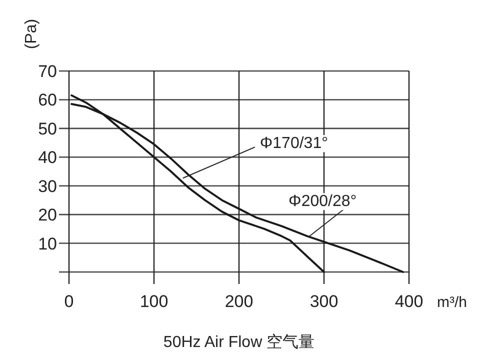 Image resolution: width=478 pixels, height=358 pixels. Describe the element at coordinates (47, 71) in the screenshot. I see `y-tick-label: 70` at that location.